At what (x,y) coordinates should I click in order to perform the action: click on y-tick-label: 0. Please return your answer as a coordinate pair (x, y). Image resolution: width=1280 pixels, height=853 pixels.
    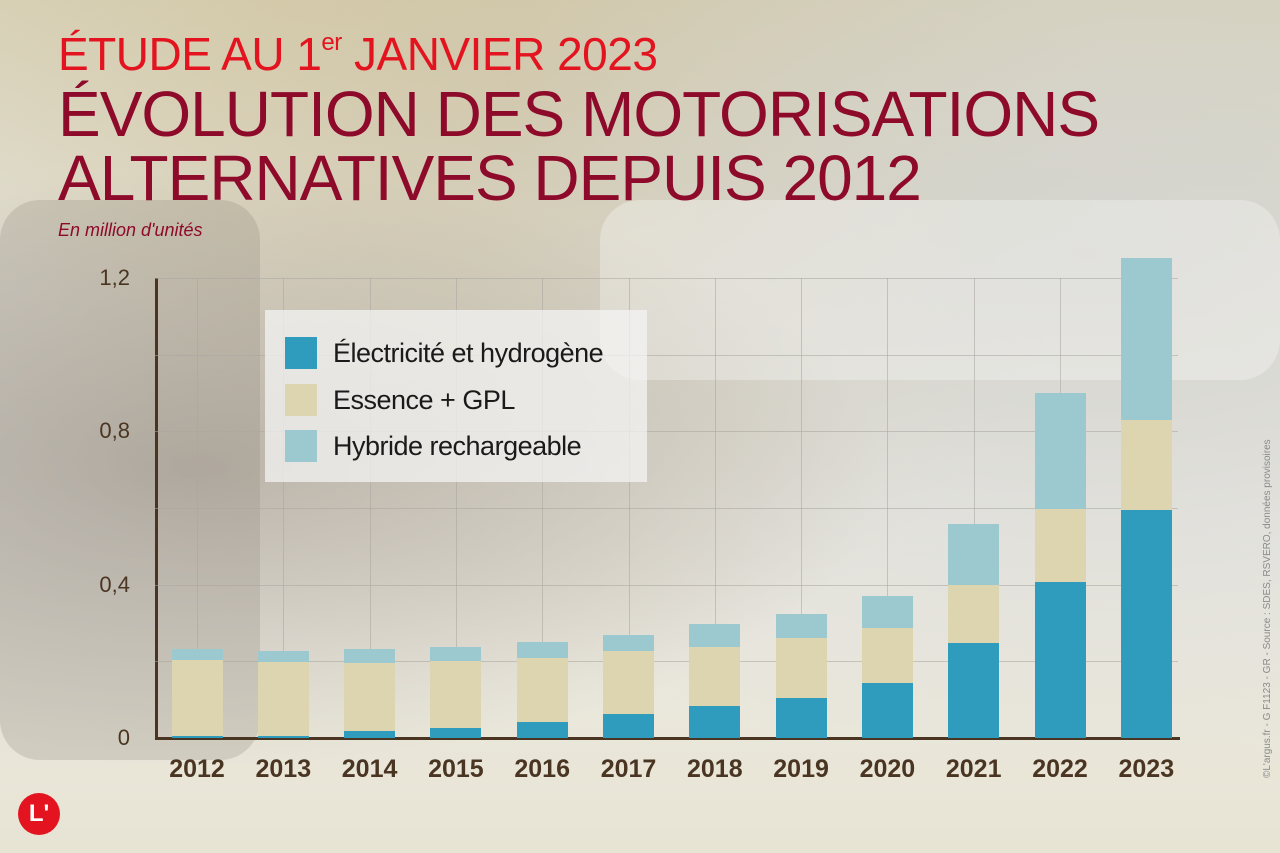
    Looking at the image, I should click on (123, 737).